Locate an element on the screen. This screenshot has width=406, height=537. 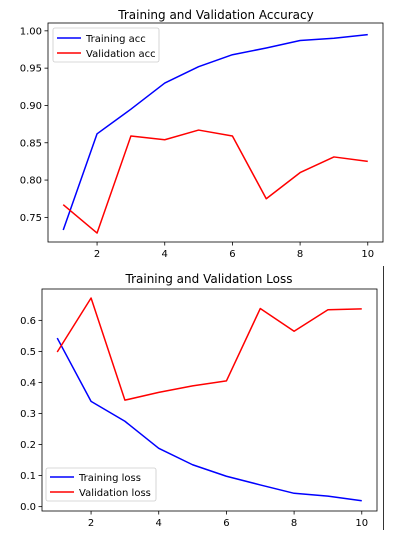
y-tick-label: 0.3 is located at coordinates (28, 414).